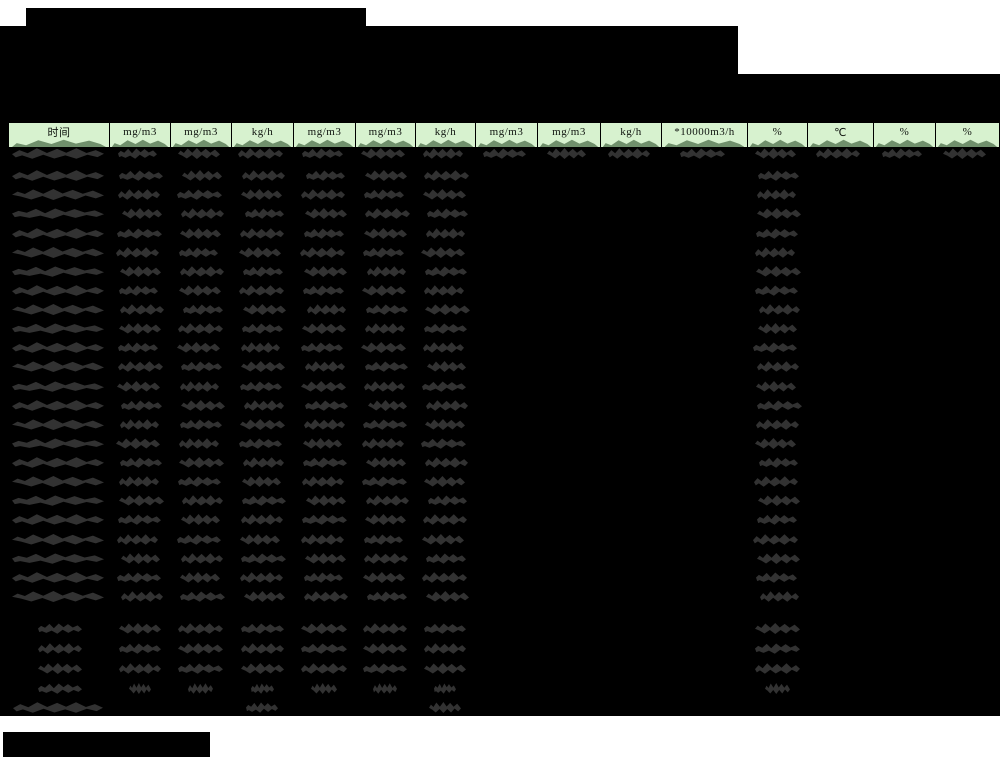  I want to click on header-cell-13: %, so click(905, 135).